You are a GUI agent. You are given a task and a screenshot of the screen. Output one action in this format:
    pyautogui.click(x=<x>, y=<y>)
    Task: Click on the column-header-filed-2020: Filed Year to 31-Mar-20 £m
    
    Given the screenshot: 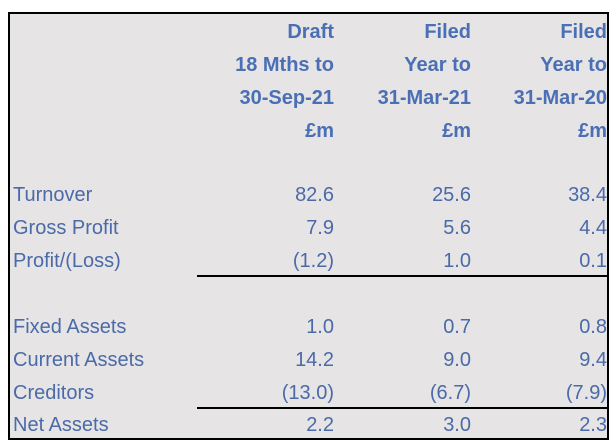 What is the action you would take?
    pyautogui.click(x=560, y=82)
    